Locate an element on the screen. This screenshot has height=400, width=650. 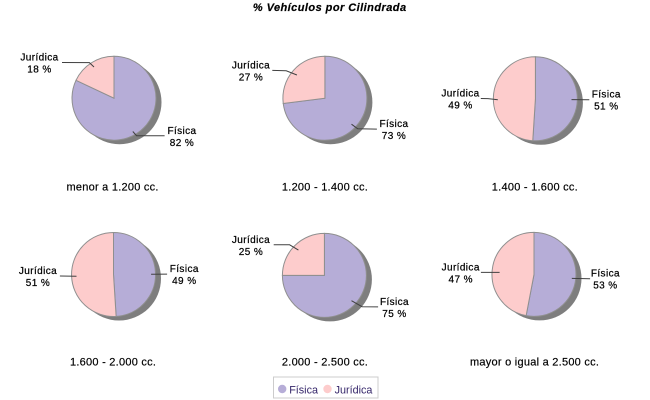
svg-text: 75 % is located at coordinates (394, 314).